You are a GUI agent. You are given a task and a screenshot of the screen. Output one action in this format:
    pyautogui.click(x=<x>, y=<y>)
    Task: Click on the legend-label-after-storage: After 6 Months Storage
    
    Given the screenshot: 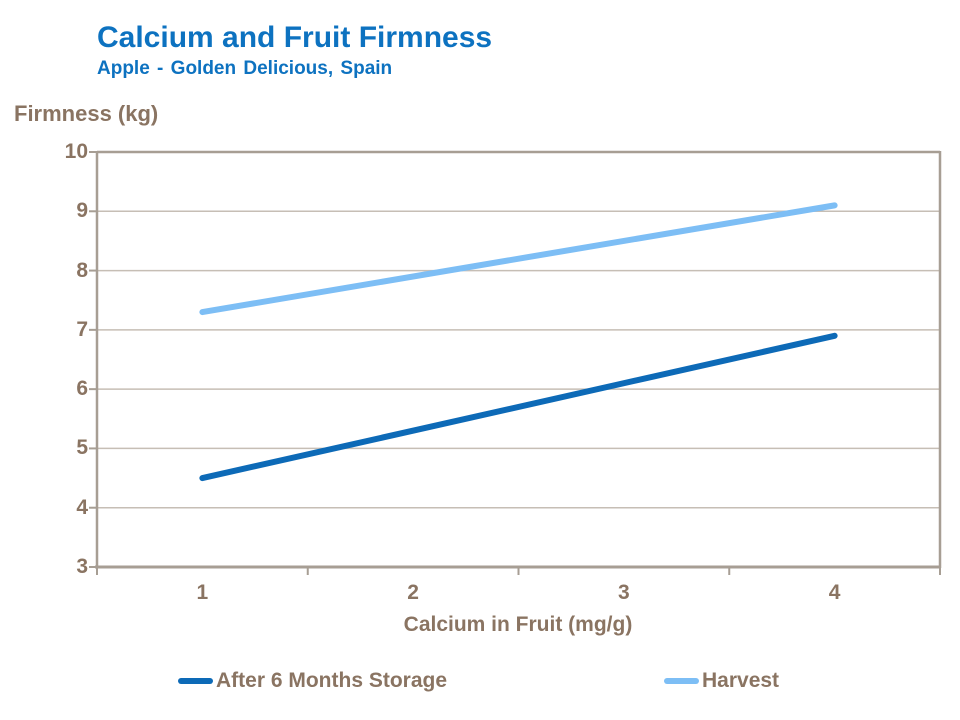 What is the action you would take?
    pyautogui.click(x=332, y=680)
    